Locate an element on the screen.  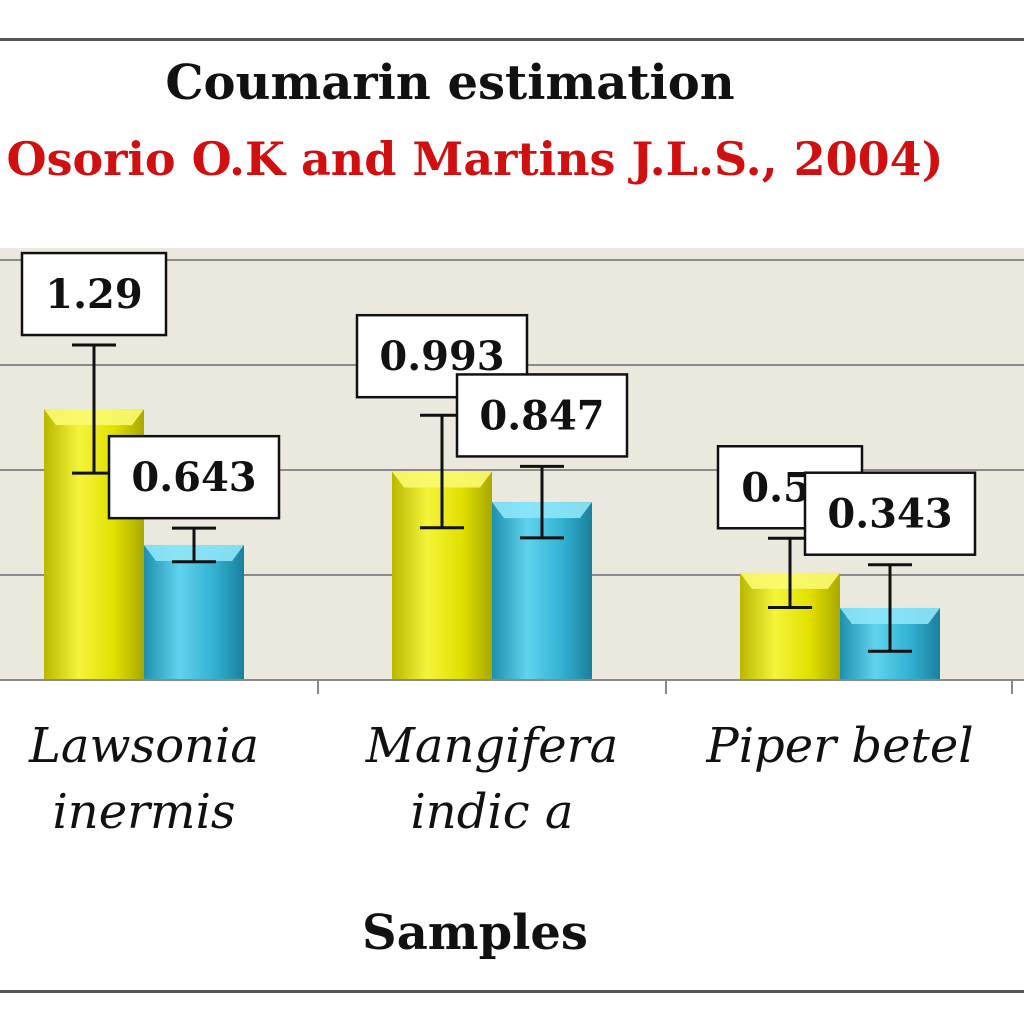
chart-subtitle: Osorio O.K and Martins J.L.S., 2004) is located at coordinates (475, 159).